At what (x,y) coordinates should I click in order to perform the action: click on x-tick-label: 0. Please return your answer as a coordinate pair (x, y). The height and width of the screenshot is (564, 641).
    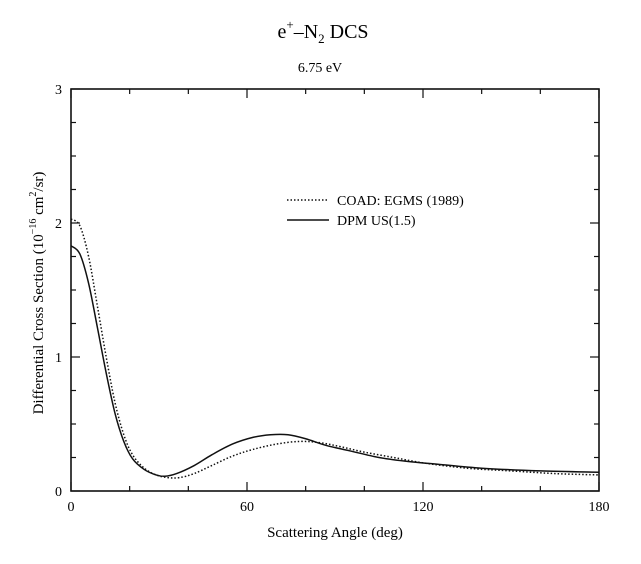
    Looking at the image, I should click on (71, 507).